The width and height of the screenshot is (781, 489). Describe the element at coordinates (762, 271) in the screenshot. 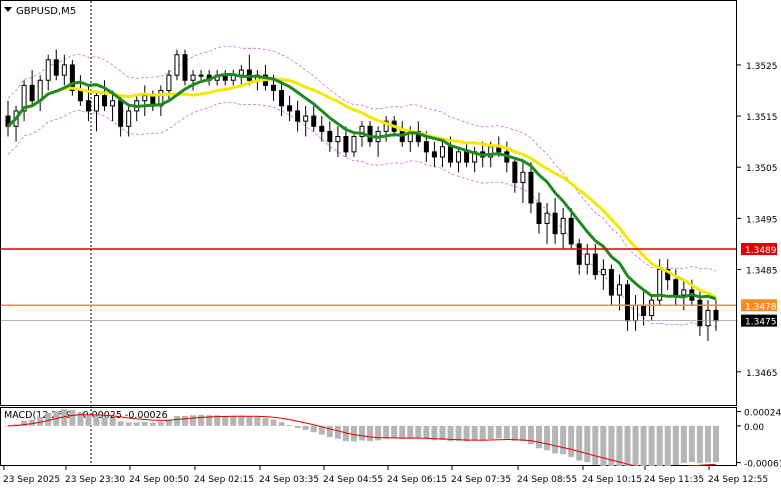

I see `y-tick-label: 1.3485` at that location.